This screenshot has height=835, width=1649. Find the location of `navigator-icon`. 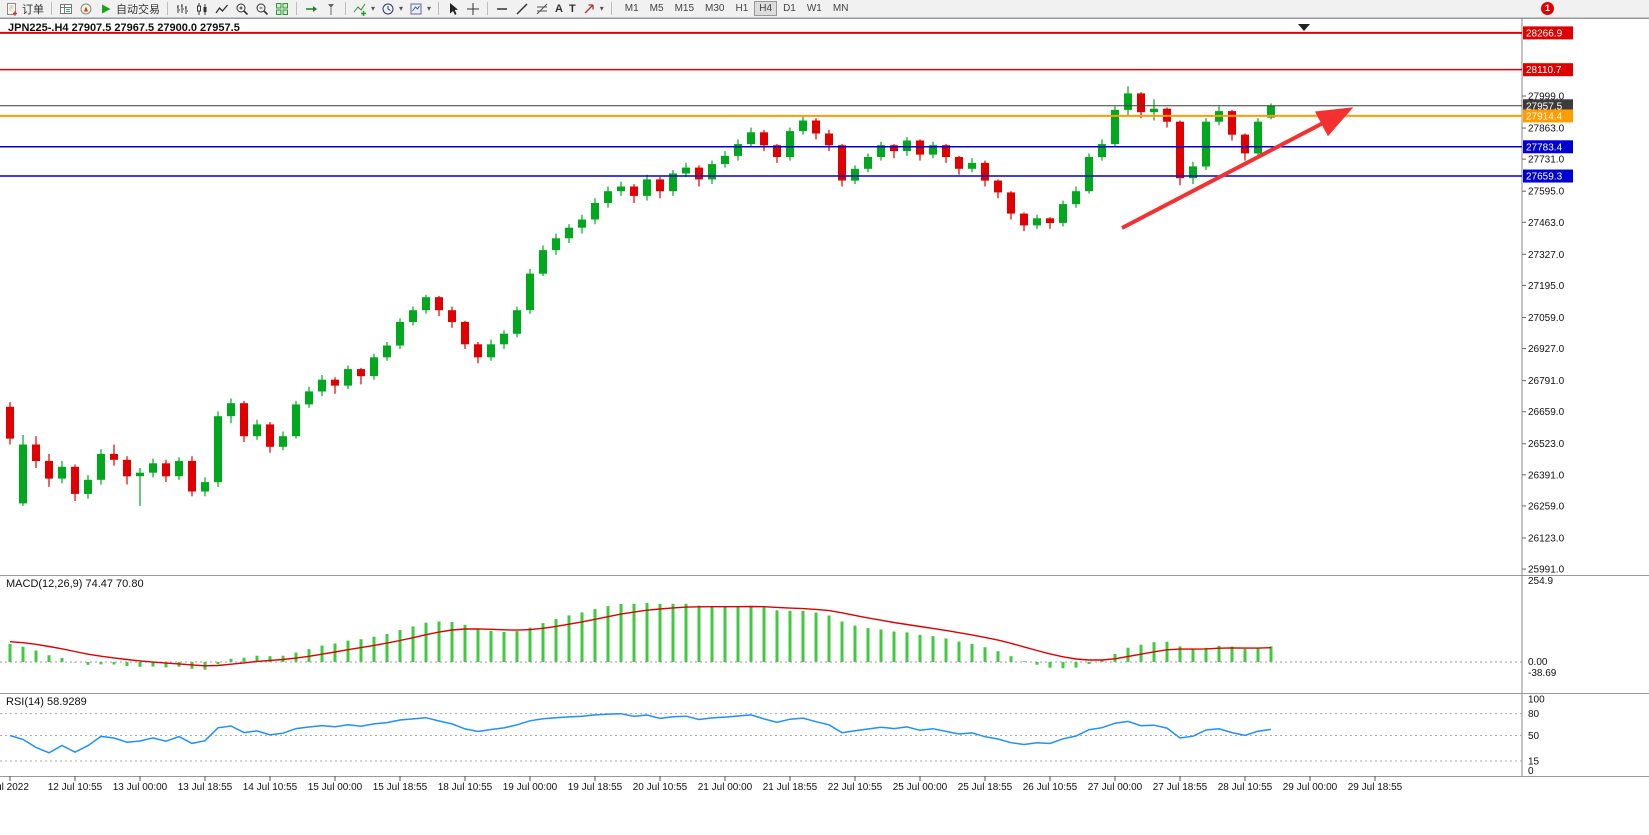

navigator-icon is located at coordinates (86, 8).